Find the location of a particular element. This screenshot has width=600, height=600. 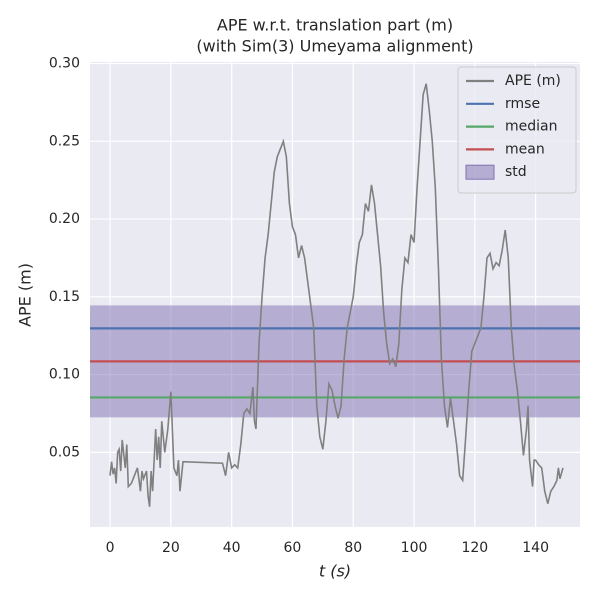

legend-label: rmse is located at coordinates (522, 104).